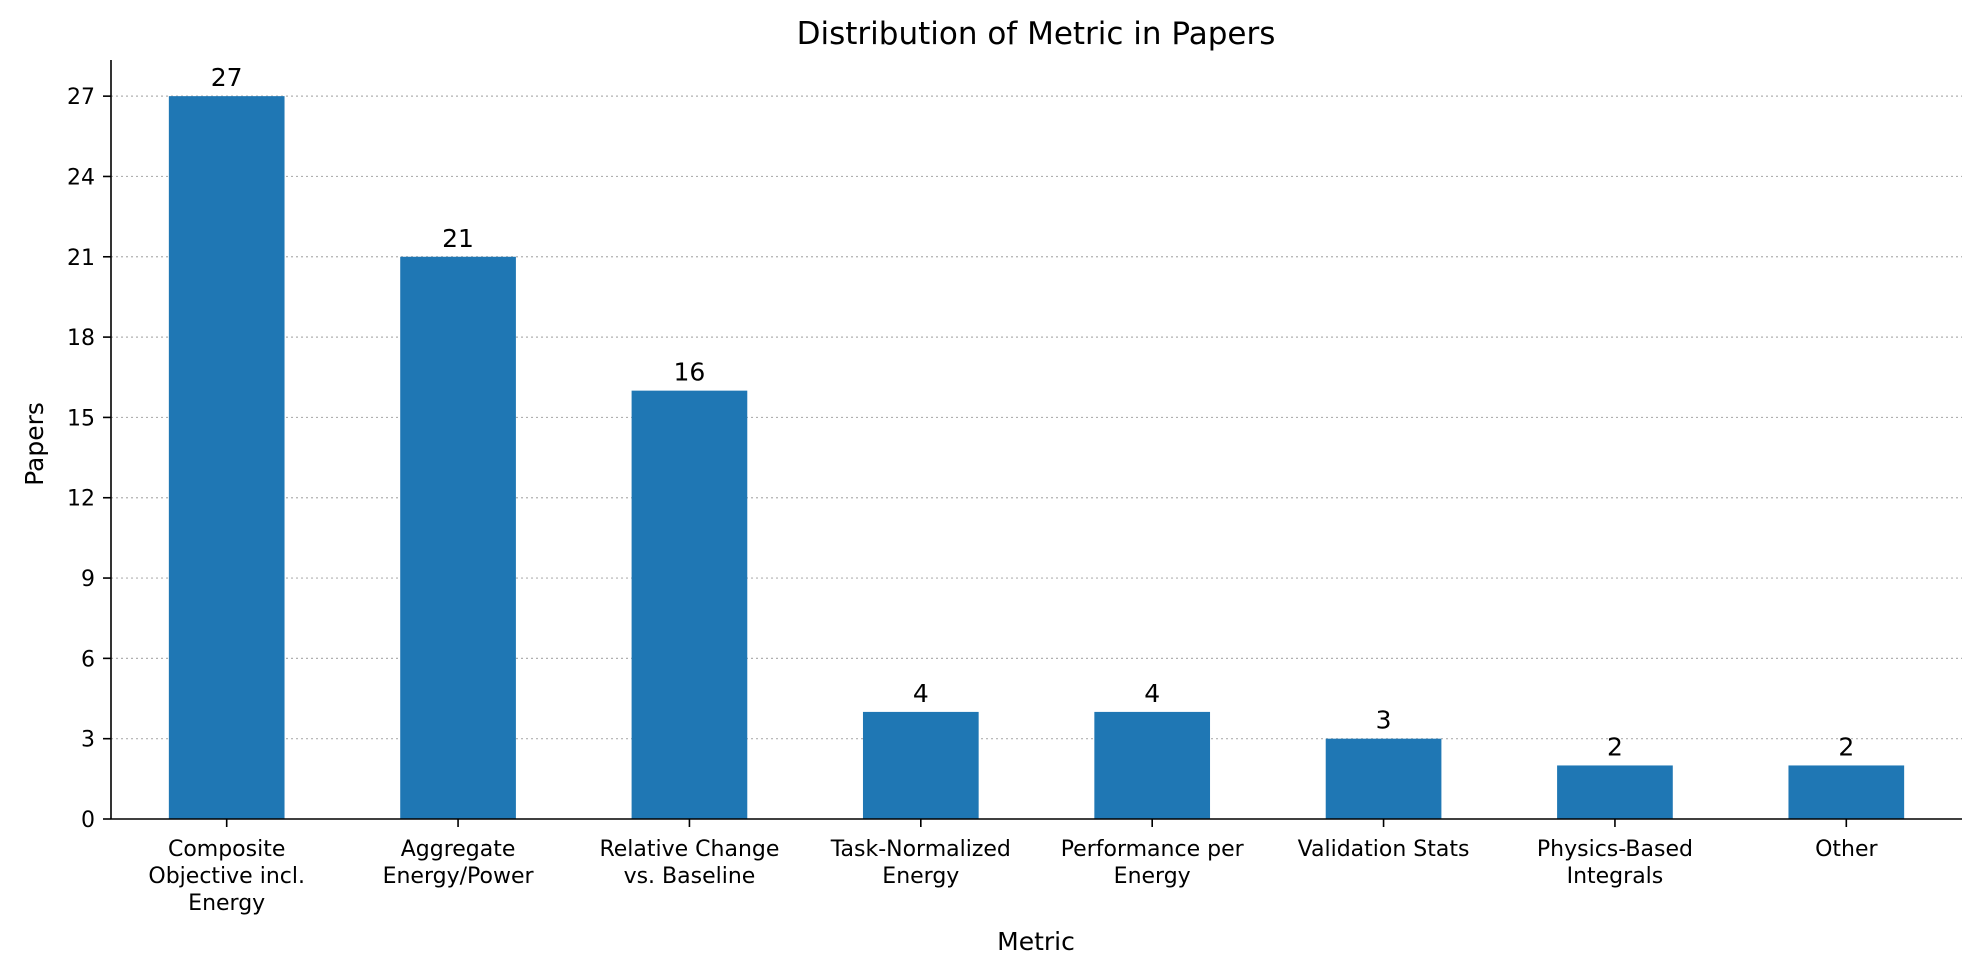 Image resolution: width=1981 pixels, height=977 pixels. What do you see at coordinates (1036, 34) in the screenshot?
I see `chart-title: Distribution of Metric in Papers` at bounding box center [1036, 34].